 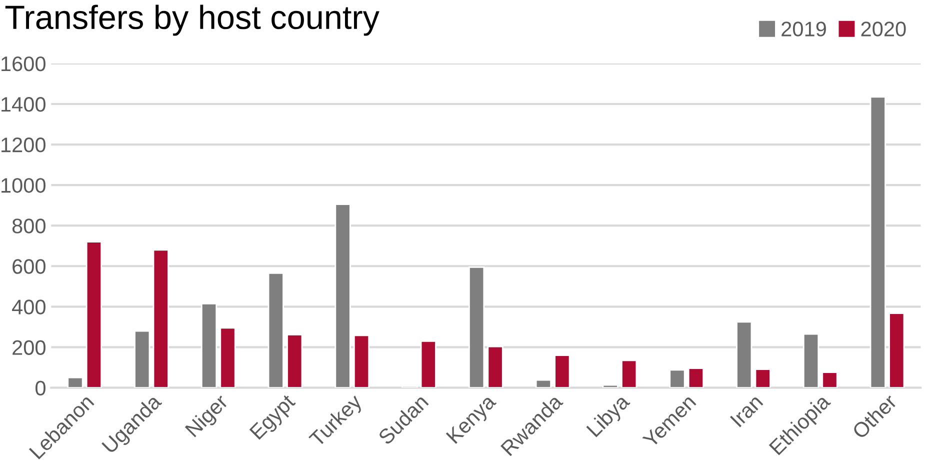 What do you see at coordinates (29, 347) in the screenshot?
I see `y-tick-label: 200` at bounding box center [29, 347].